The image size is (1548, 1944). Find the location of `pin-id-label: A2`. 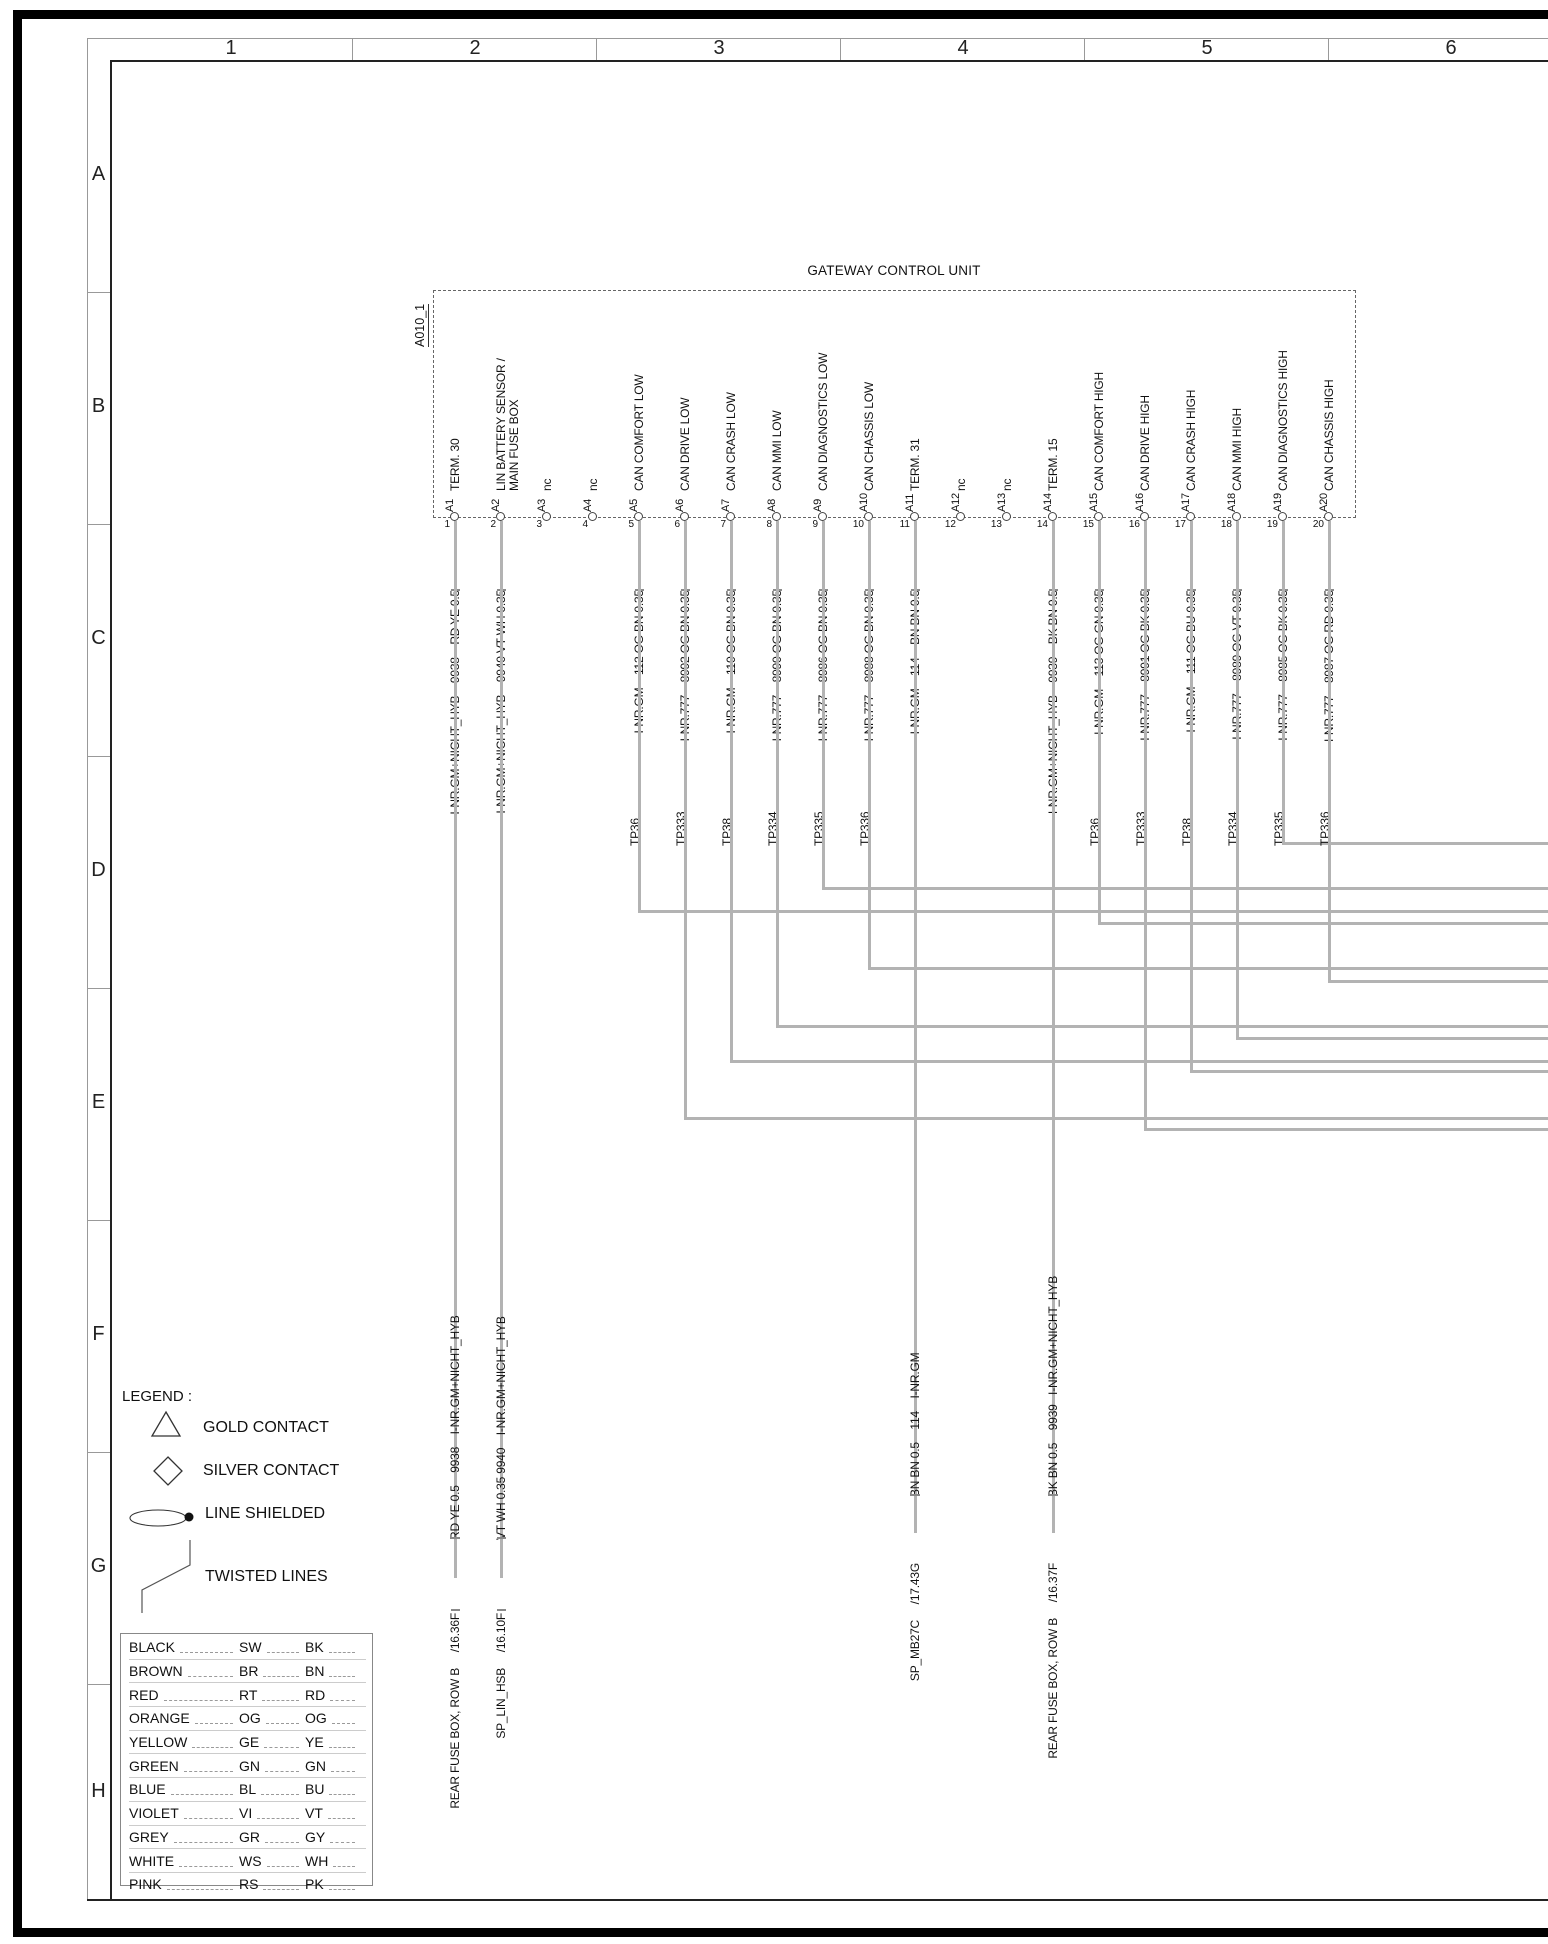

pin-id-label: A2 is located at coordinates (496, 505).